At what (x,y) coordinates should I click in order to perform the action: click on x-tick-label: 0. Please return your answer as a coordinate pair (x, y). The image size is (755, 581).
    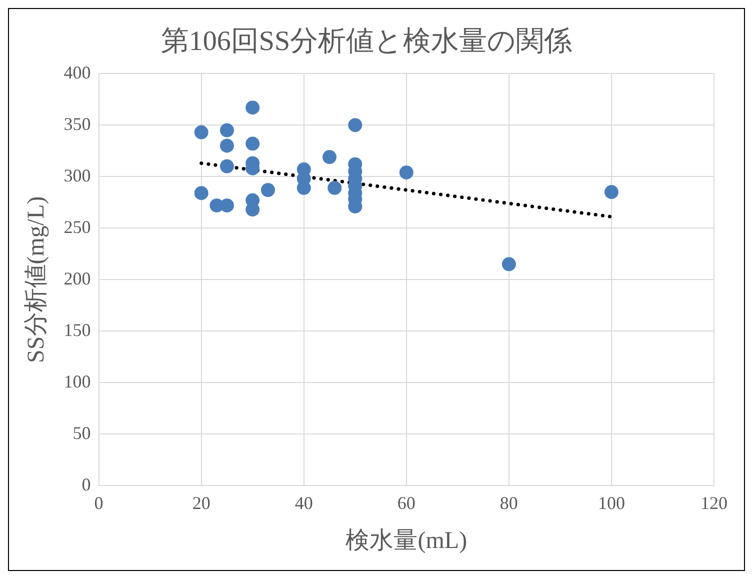
    Looking at the image, I should click on (99, 503).